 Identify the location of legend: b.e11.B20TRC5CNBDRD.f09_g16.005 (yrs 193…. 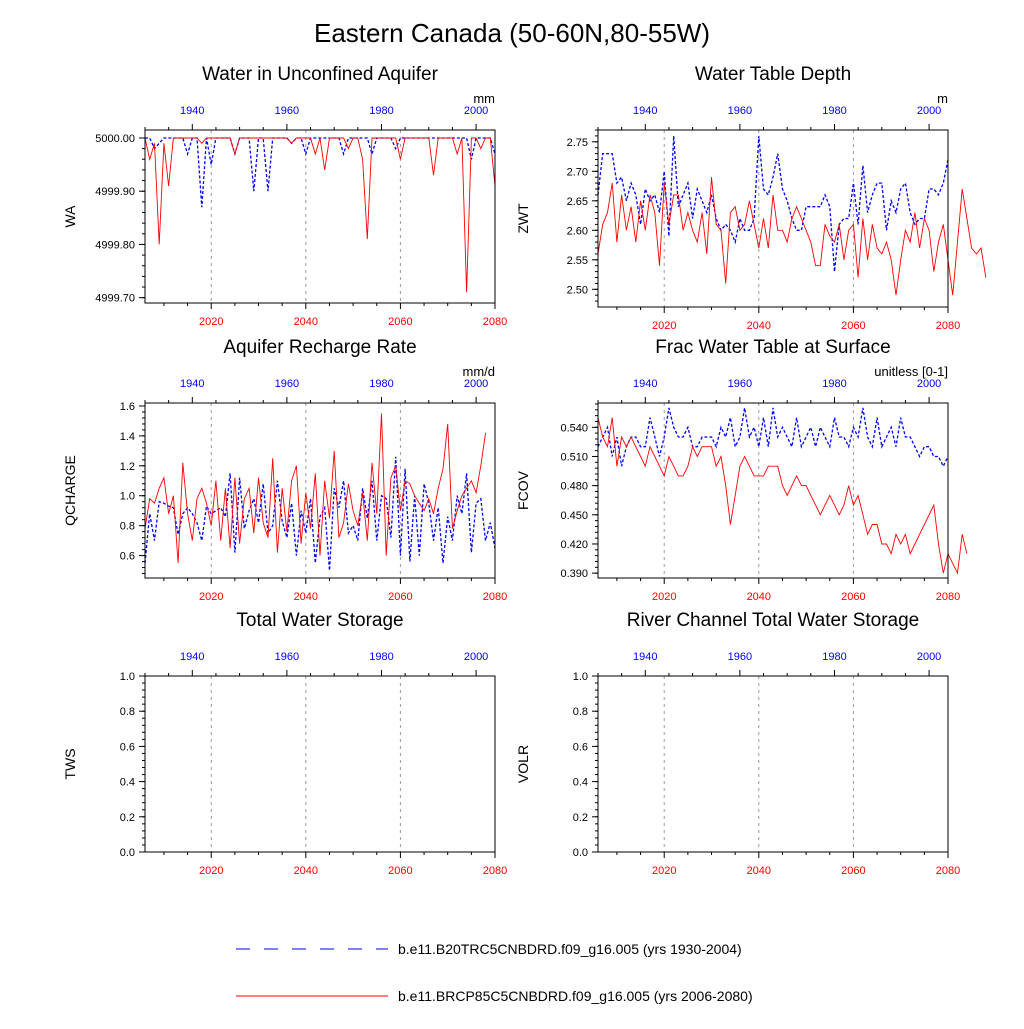
(494, 972).